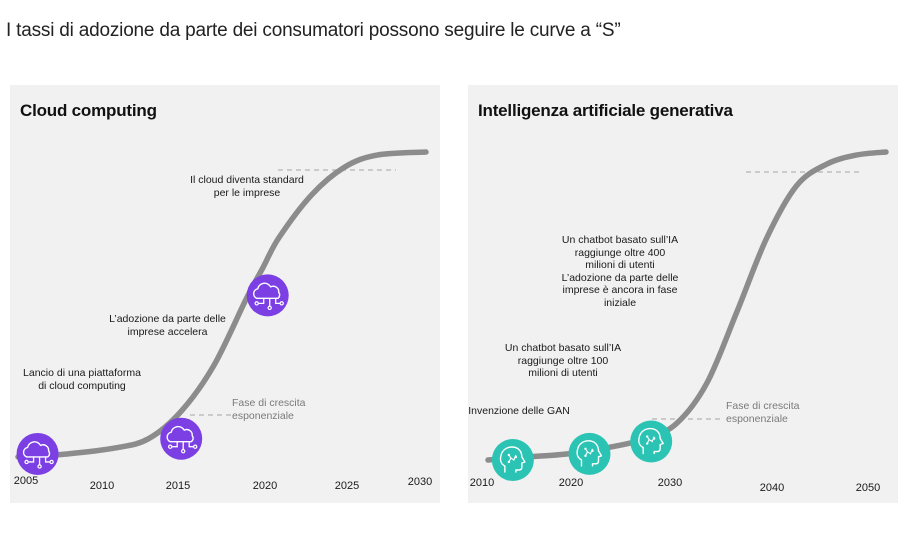 Image resolution: width=900 pixels, height=540 pixels. I want to click on x-tick-label: 2025, so click(347, 486).